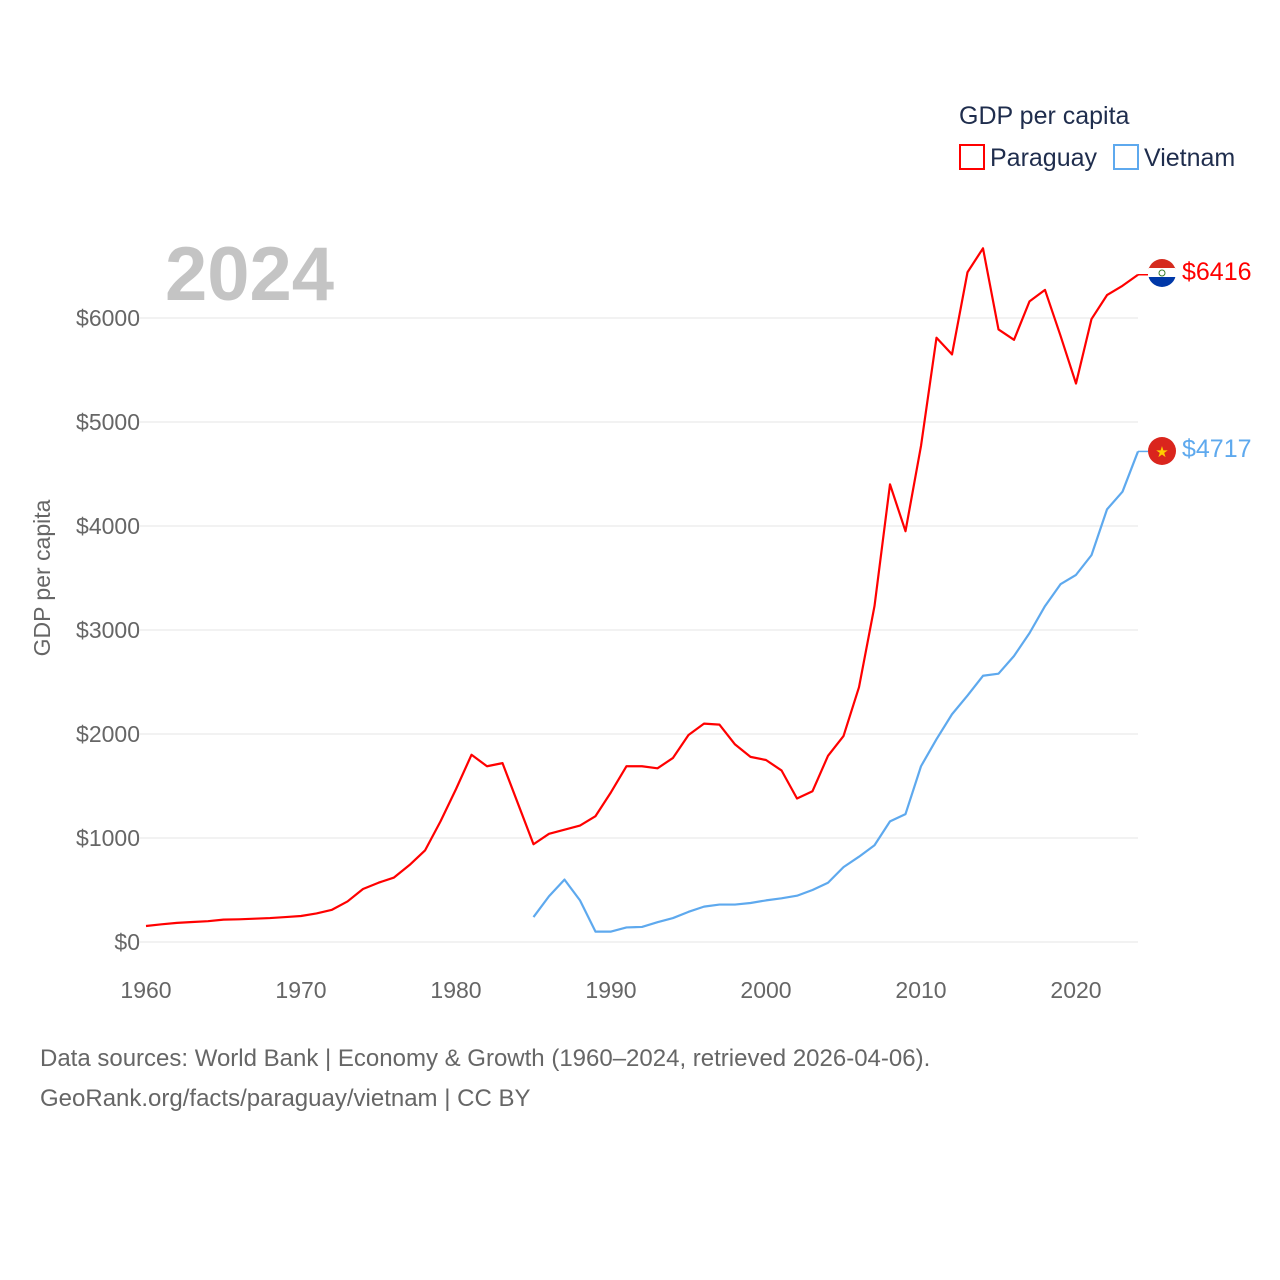 Image resolution: width=1280 pixels, height=1280 pixels. I want to click on legend: GDP per capita Paraguay Vietnam, so click(1097, 137).